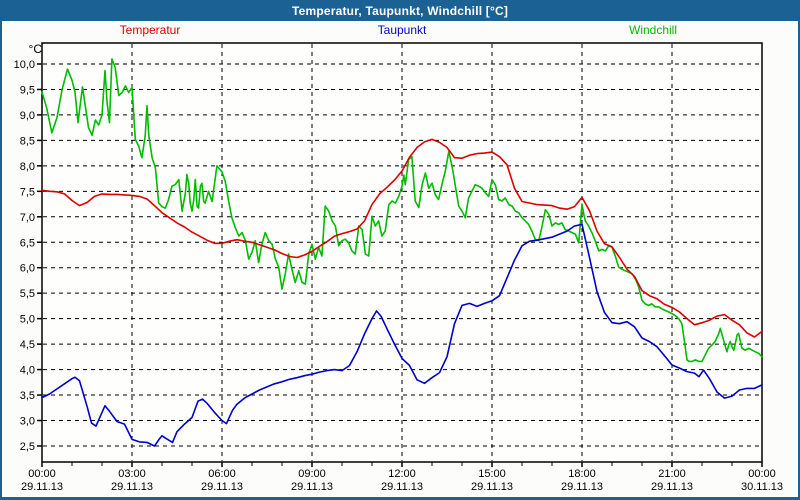 The image size is (800, 500). I want to click on legend-taupunkt-label: Taupunkt, so click(402, 30).